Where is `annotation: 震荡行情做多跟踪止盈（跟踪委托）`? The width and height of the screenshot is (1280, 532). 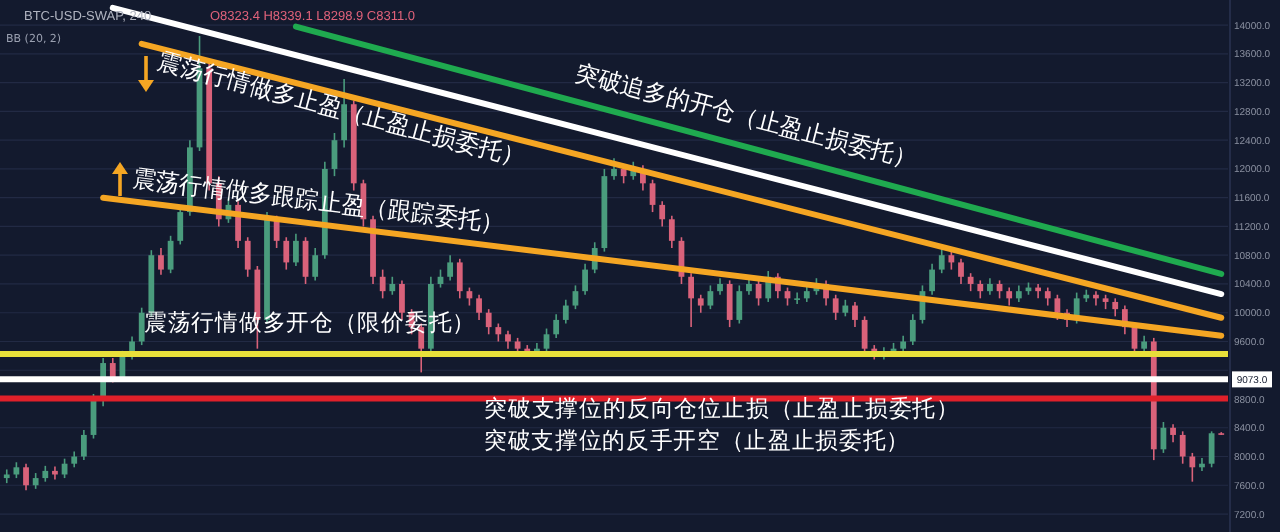 annotation: 震荡行情做多跟踪止盈（跟踪委托） is located at coordinates (323, 201).